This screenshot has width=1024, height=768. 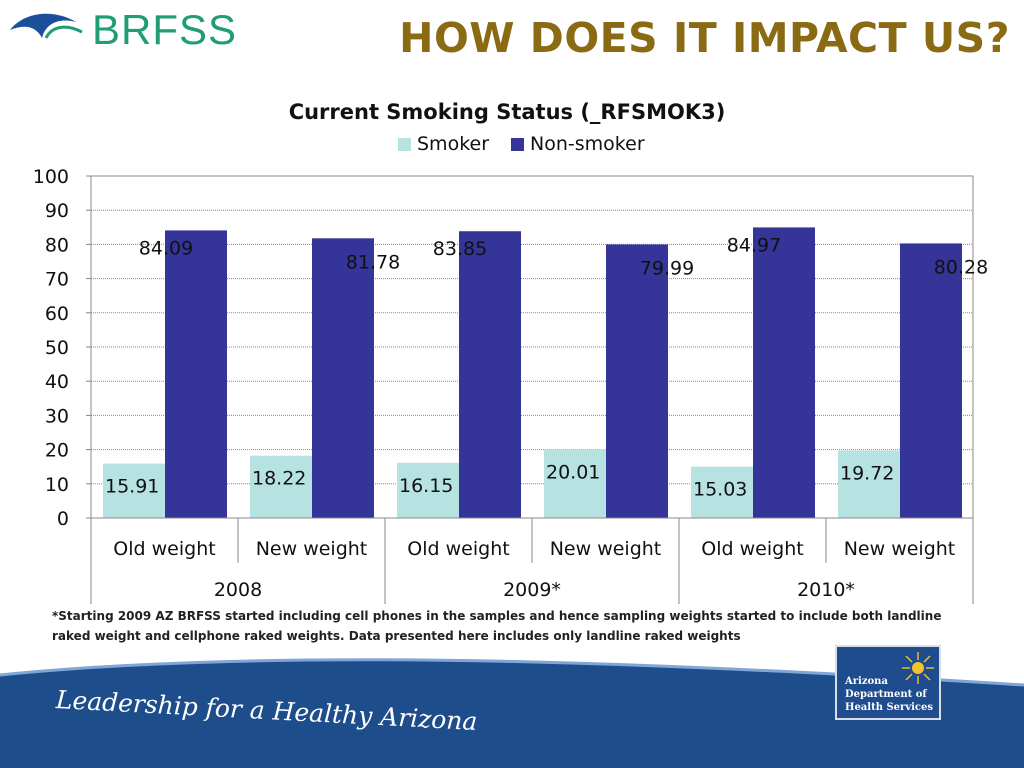 What do you see at coordinates (43, 25) in the screenshot?
I see `bird-swoosh-icon` at bounding box center [43, 25].